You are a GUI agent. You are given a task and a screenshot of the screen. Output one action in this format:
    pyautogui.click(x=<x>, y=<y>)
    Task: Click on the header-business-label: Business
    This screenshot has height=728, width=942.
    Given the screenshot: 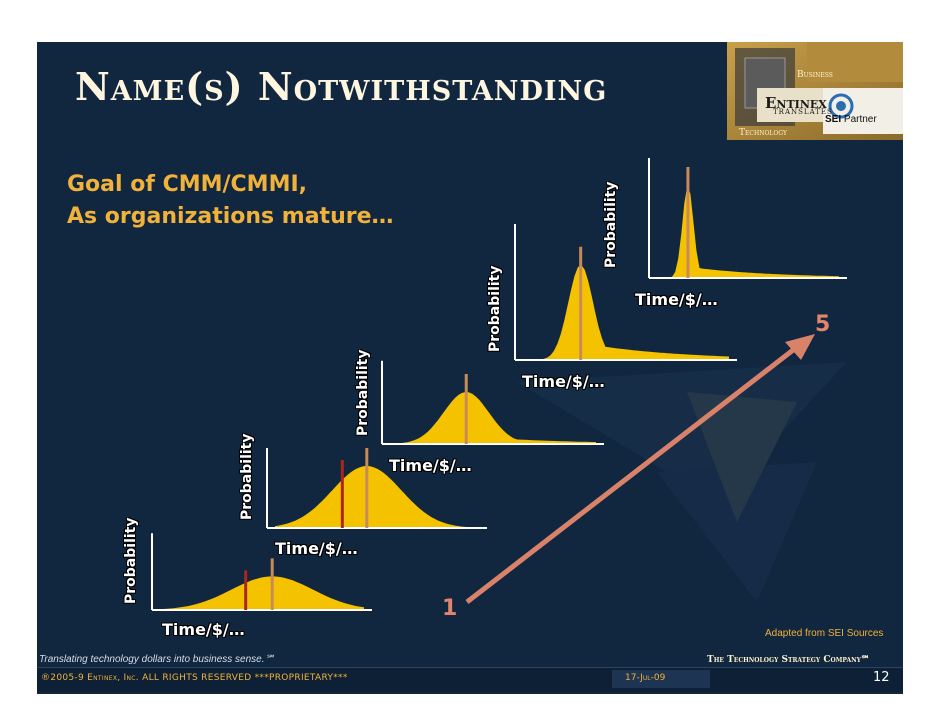 What is the action you would take?
    pyautogui.click(x=815, y=75)
    